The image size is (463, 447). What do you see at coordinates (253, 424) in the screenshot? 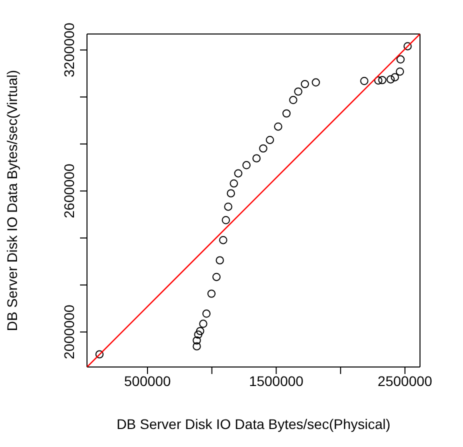
I see `x-axis-title: DB Server Disk IO Data Bytes/sec(Physical)` at bounding box center [253, 424].